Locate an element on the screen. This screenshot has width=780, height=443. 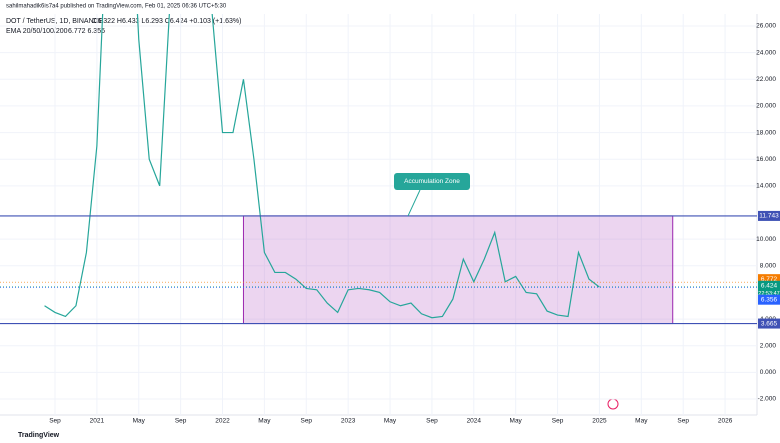
y-tick-label: -2.000 is located at coordinates (767, 399).